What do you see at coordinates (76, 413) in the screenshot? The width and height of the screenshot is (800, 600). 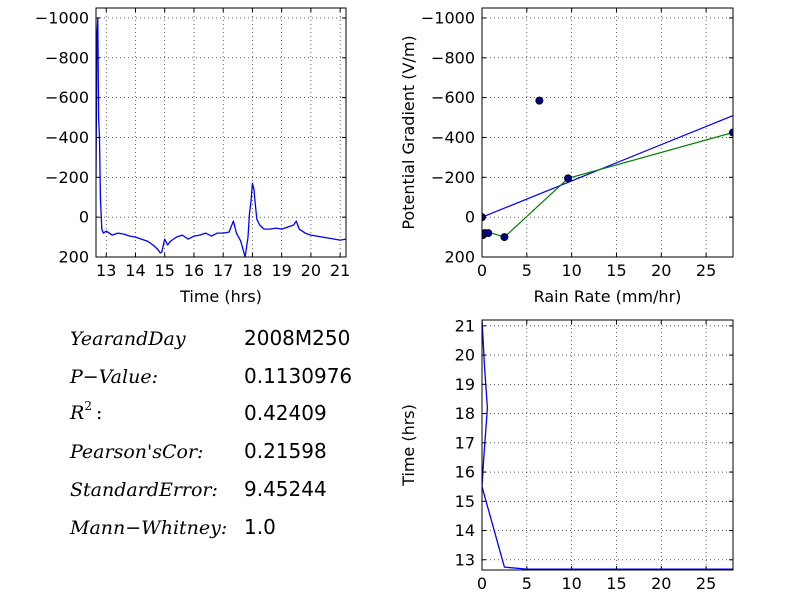 I see `stat-name-base: R` at bounding box center [76, 413].